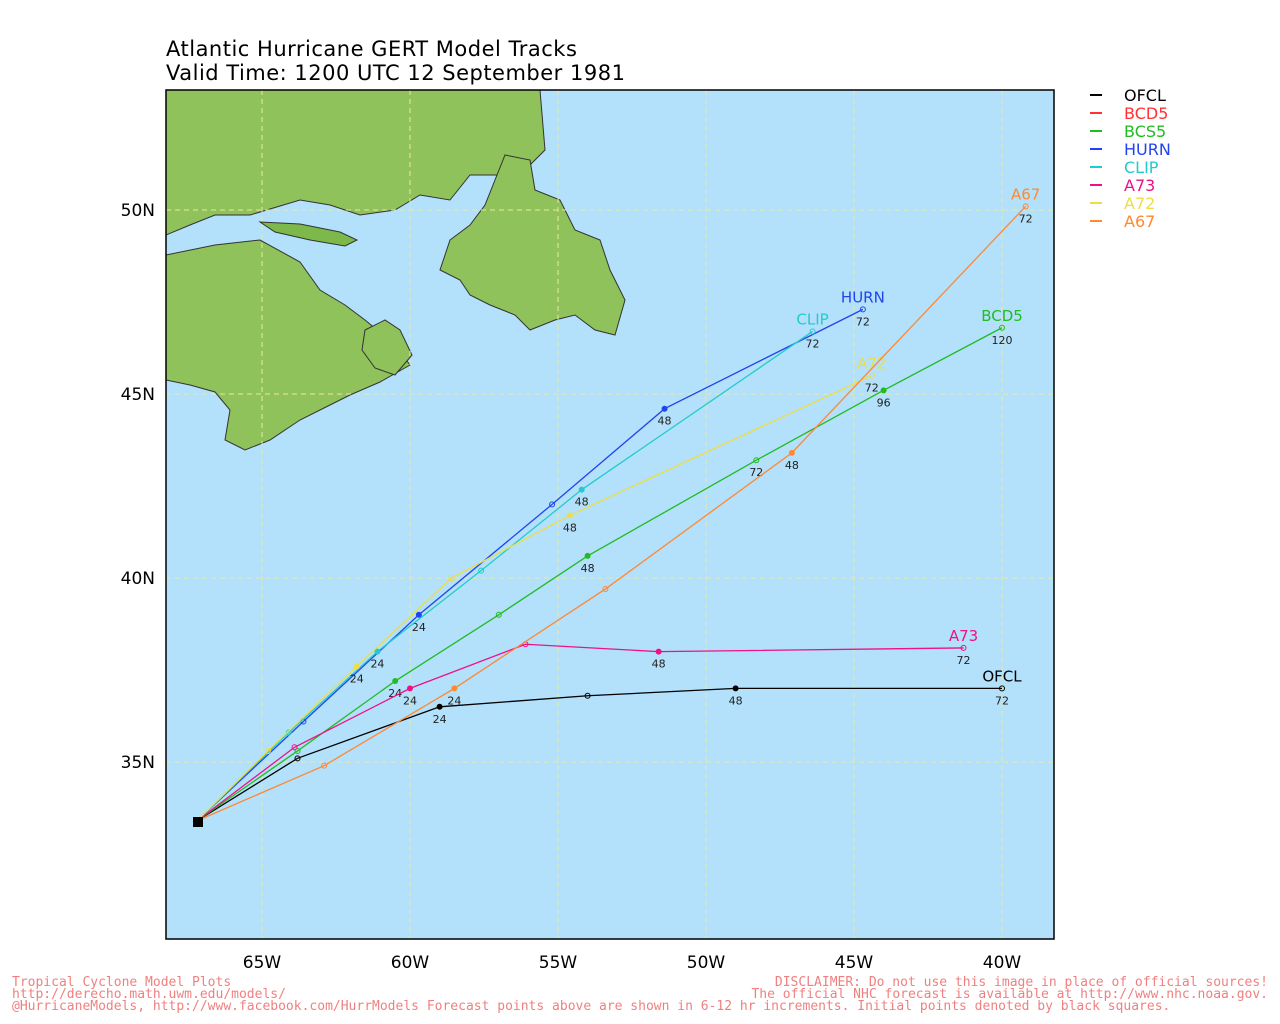 The image size is (1280, 1024). What do you see at coordinates (1145, 131) in the screenshot?
I see `legend-label: BCS5` at bounding box center [1145, 131].